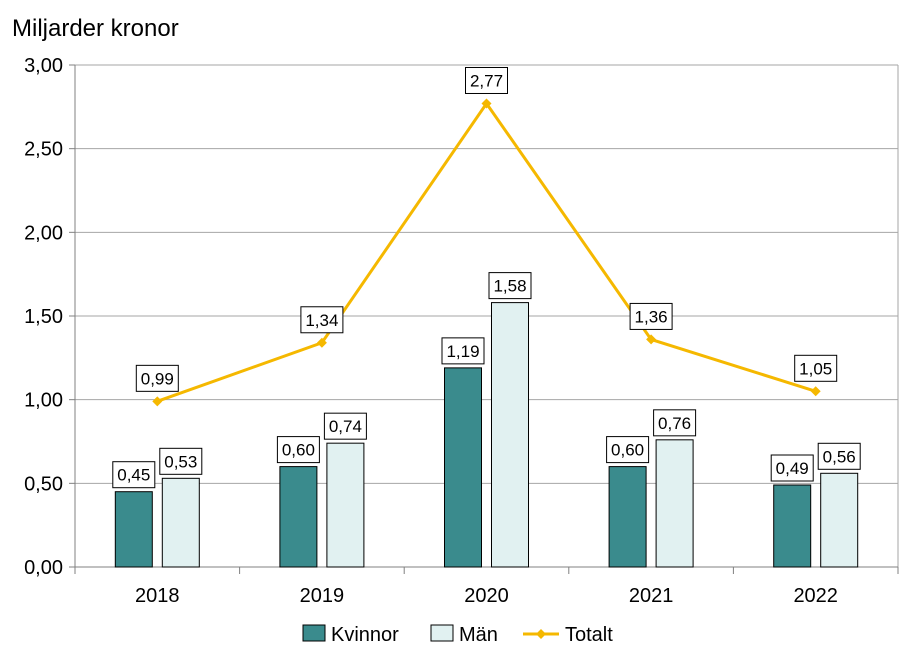  What do you see at coordinates (541, 634) in the screenshot?
I see `legend-marker` at bounding box center [541, 634].